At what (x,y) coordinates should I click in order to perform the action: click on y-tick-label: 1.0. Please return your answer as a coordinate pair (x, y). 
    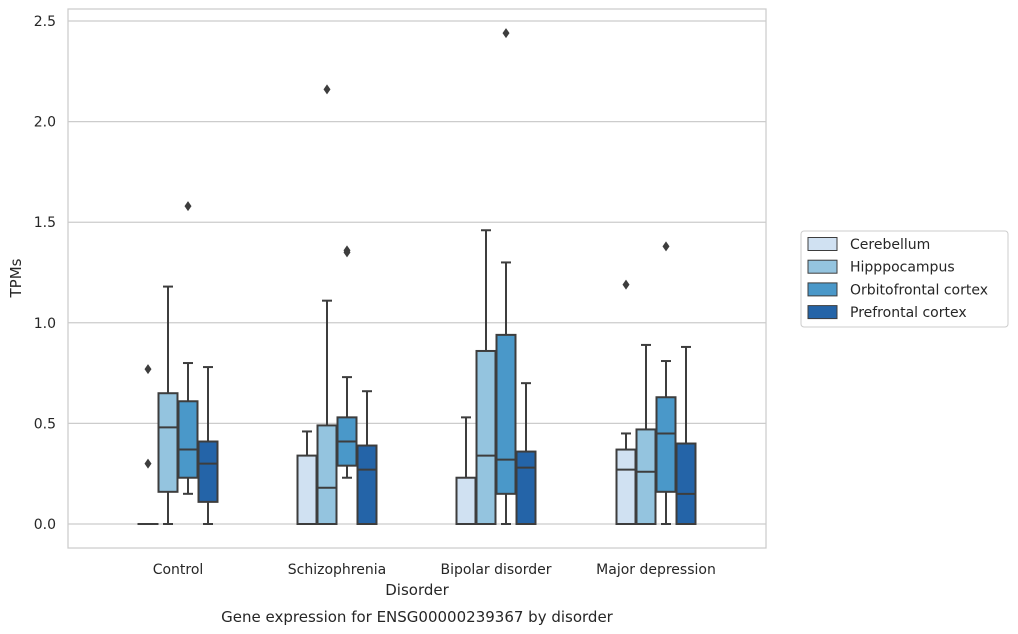
    Looking at the image, I should click on (45, 324).